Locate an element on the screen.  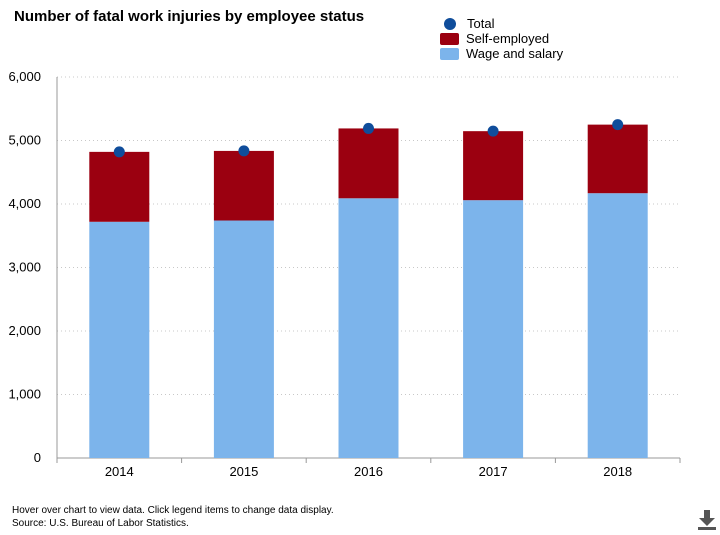
x-tick-label: 2018 is located at coordinates (617, 471).